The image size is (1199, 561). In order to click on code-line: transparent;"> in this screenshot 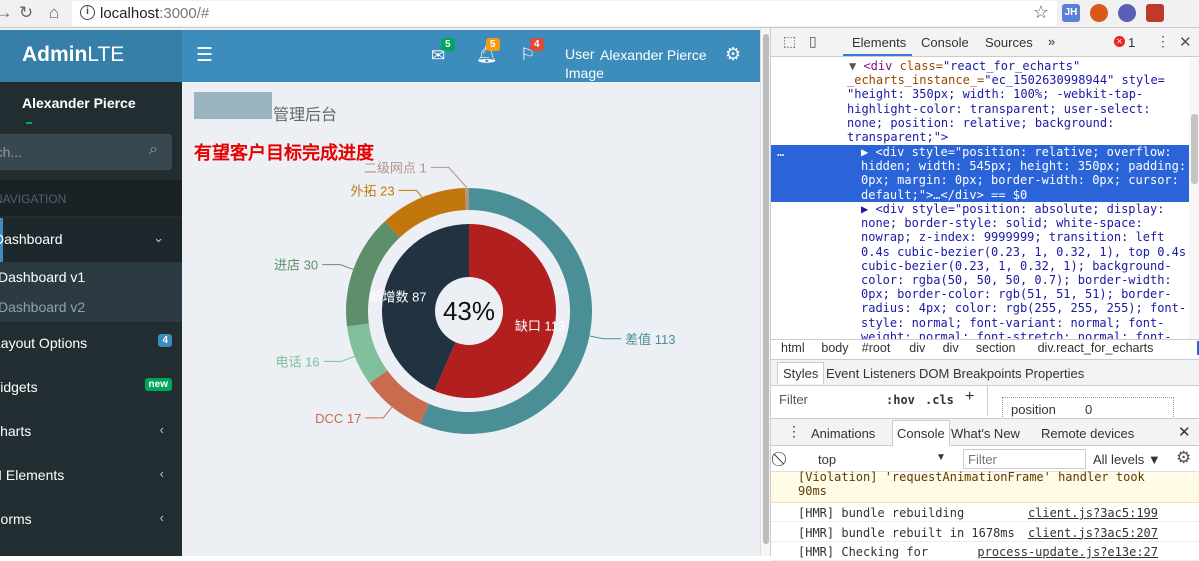, I will do `click(897, 137)`.